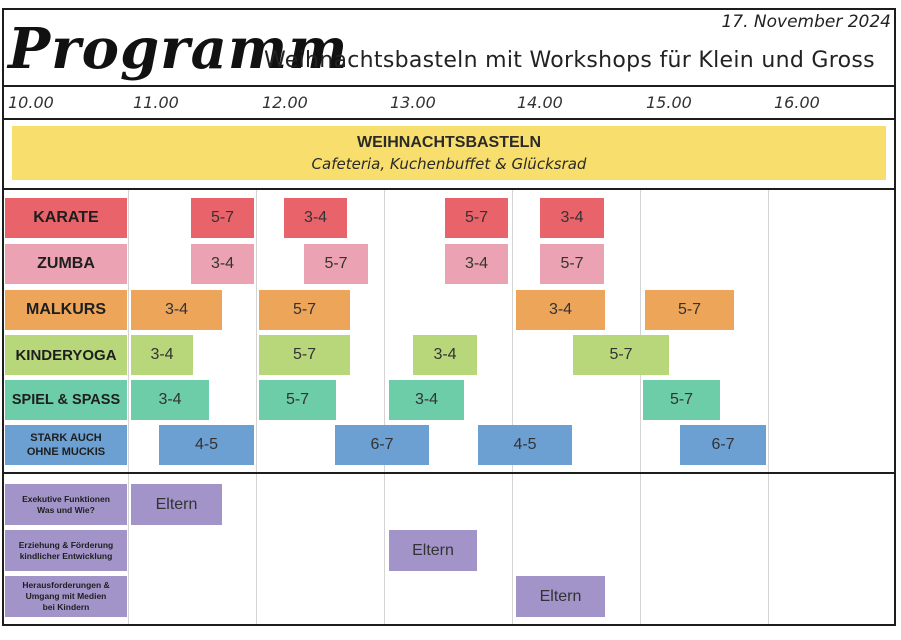 This screenshot has height=640, width=901. What do you see at coordinates (449, 142) in the screenshot?
I see `banner-title: WEIHNACHTSBASTELN` at bounding box center [449, 142].